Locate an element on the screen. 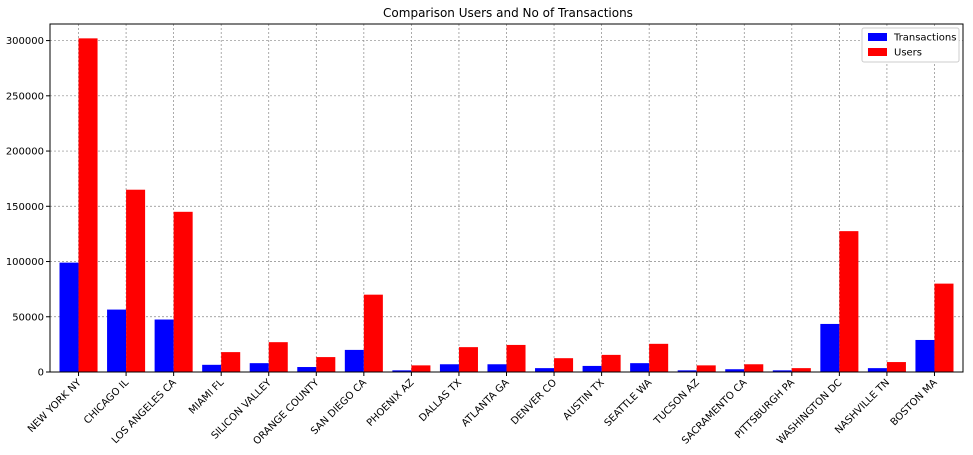 This screenshot has height=455, width=973. bar-users-washington-dc is located at coordinates (849, 301).